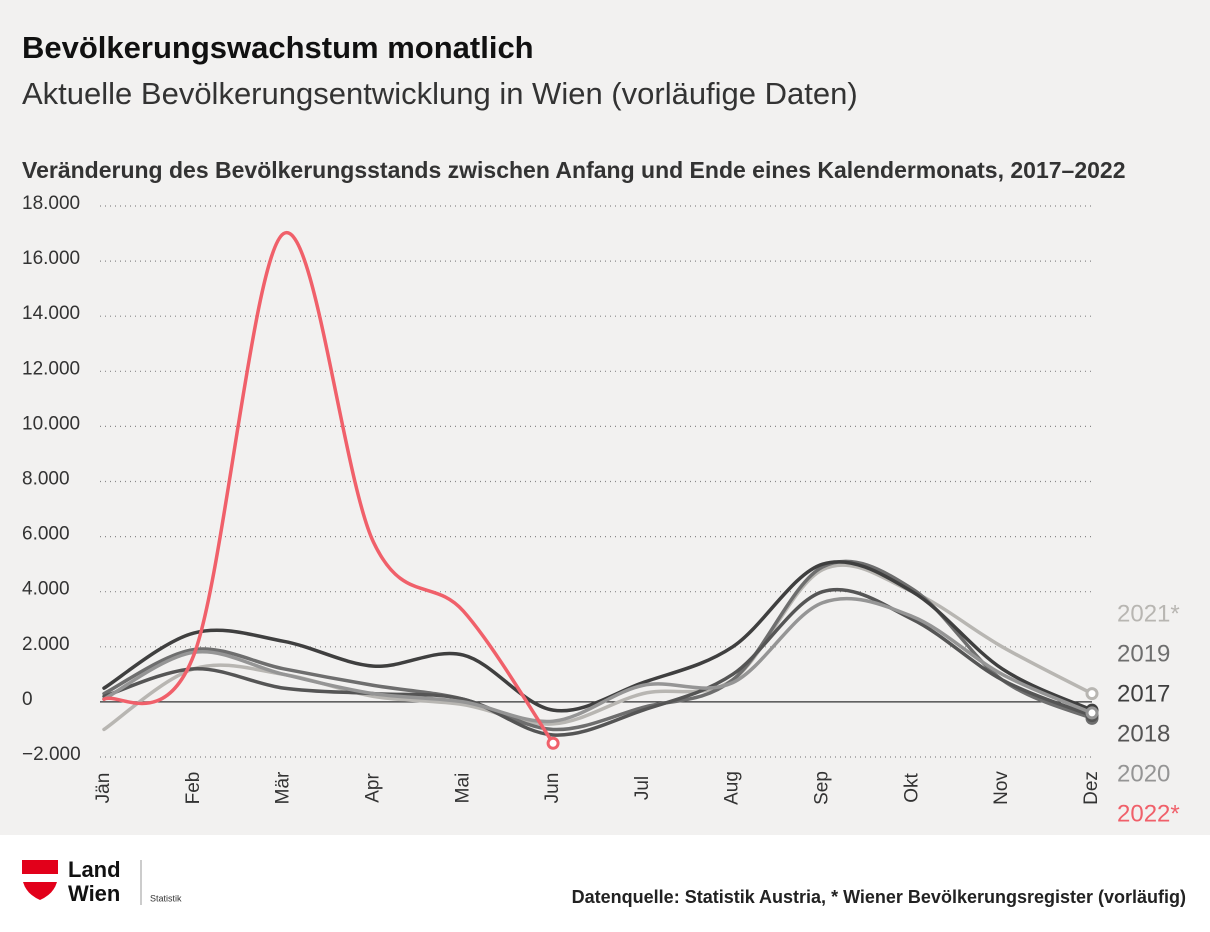 Image resolution: width=1210 pixels, height=932 pixels. Describe the element at coordinates (283, 787) in the screenshot. I see `x-tick-label: Mär` at that location.